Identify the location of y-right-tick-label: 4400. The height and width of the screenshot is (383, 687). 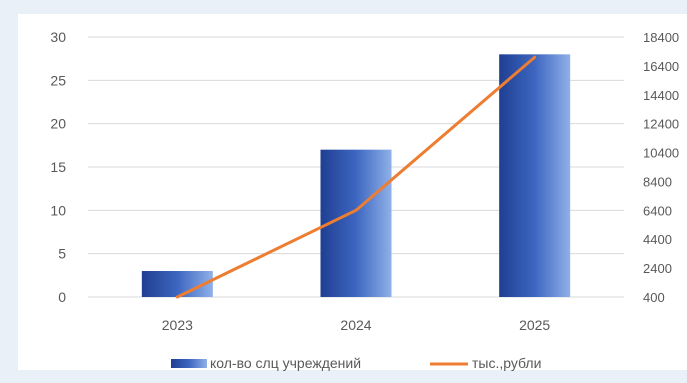
(657, 239).